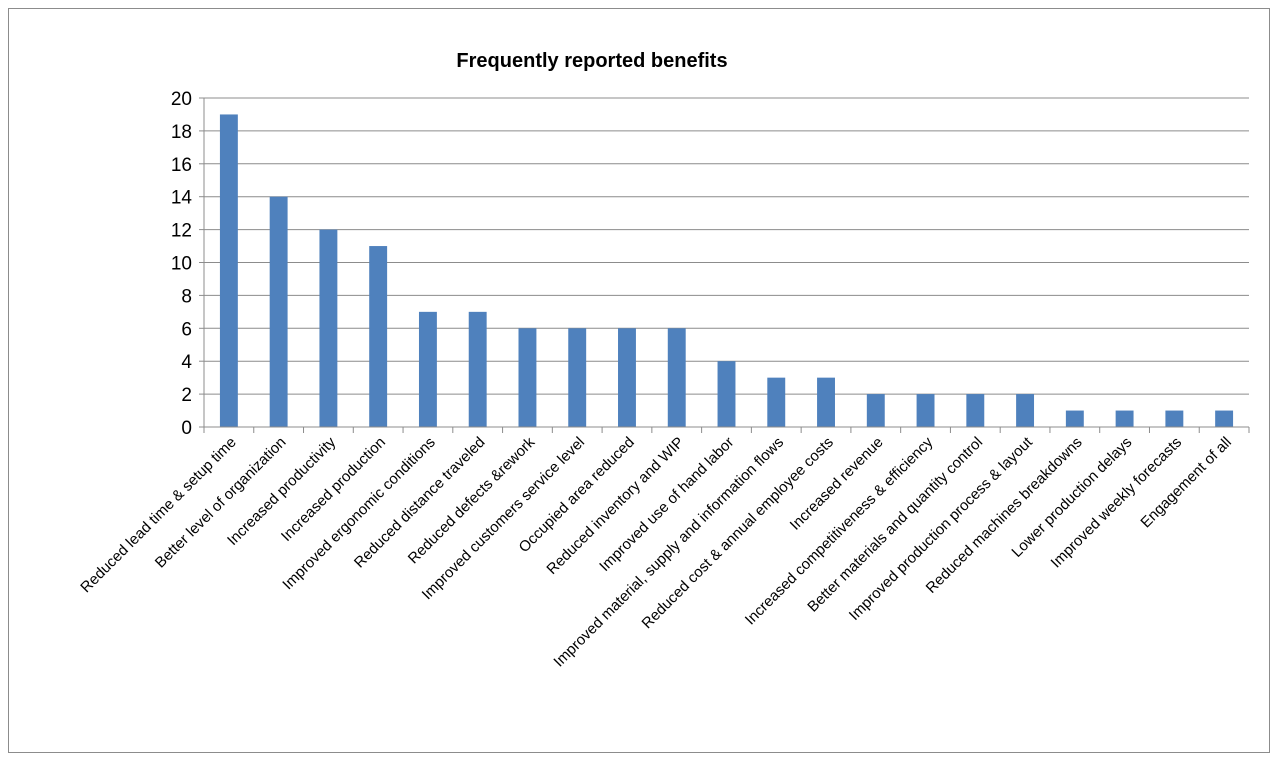  What do you see at coordinates (181, 132) in the screenshot?
I see `y-tick-label: 18` at bounding box center [181, 132].